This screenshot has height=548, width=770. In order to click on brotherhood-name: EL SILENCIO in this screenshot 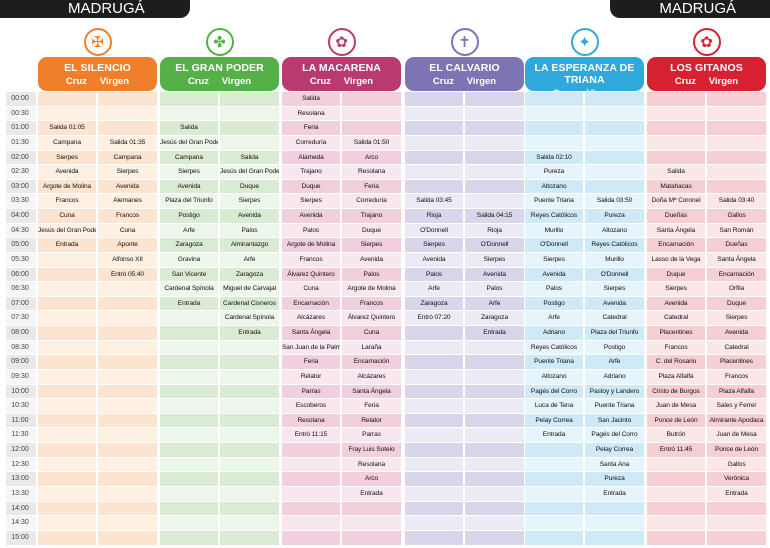, I will do `click(97, 68)`.